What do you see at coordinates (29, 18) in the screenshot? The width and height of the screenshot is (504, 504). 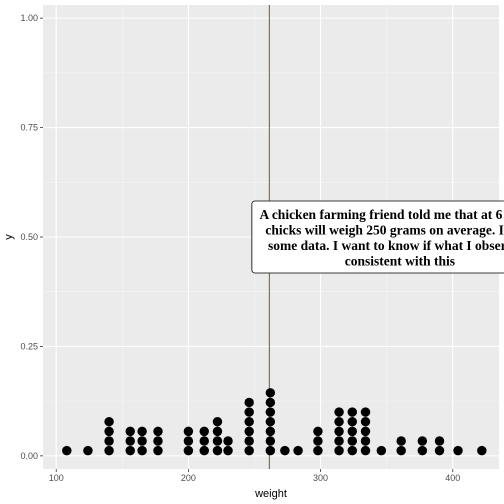 I see `y-tick-label: 1.00` at bounding box center [29, 18].